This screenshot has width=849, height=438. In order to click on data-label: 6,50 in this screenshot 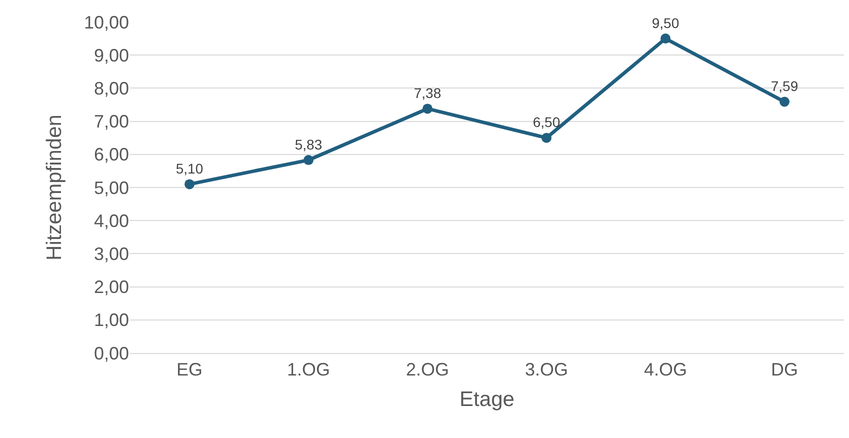, I will do `click(546, 122)`.